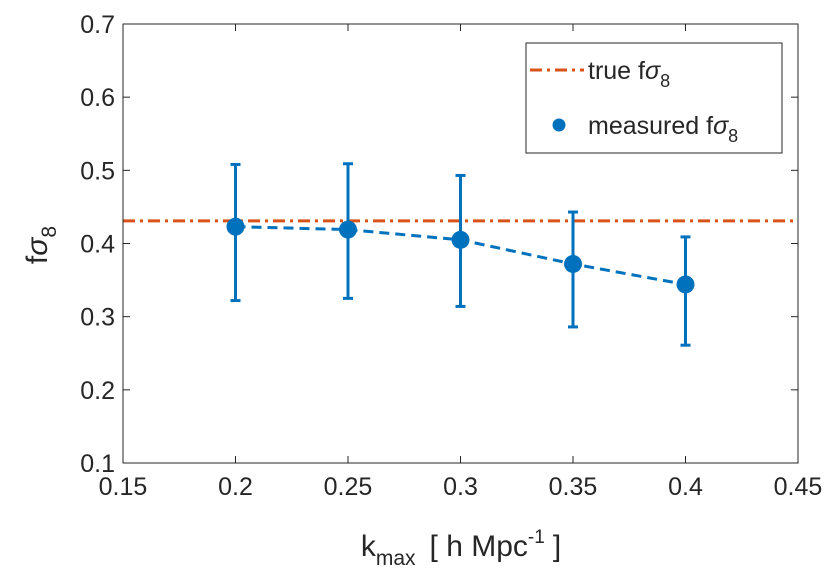 The height and width of the screenshot is (579, 830). Describe the element at coordinates (97, 464) in the screenshot. I see `y-tick-label: 0.1` at that location.